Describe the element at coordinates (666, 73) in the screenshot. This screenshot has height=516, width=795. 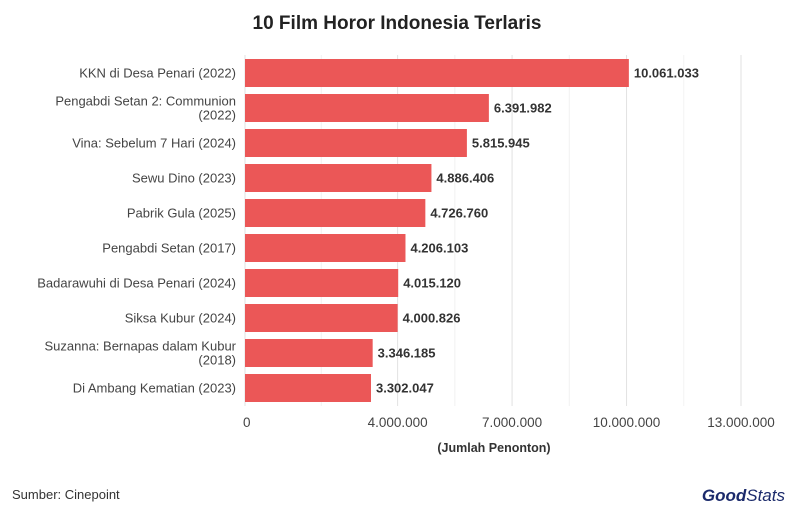
I see `value-label: 10.061.033` at that location.